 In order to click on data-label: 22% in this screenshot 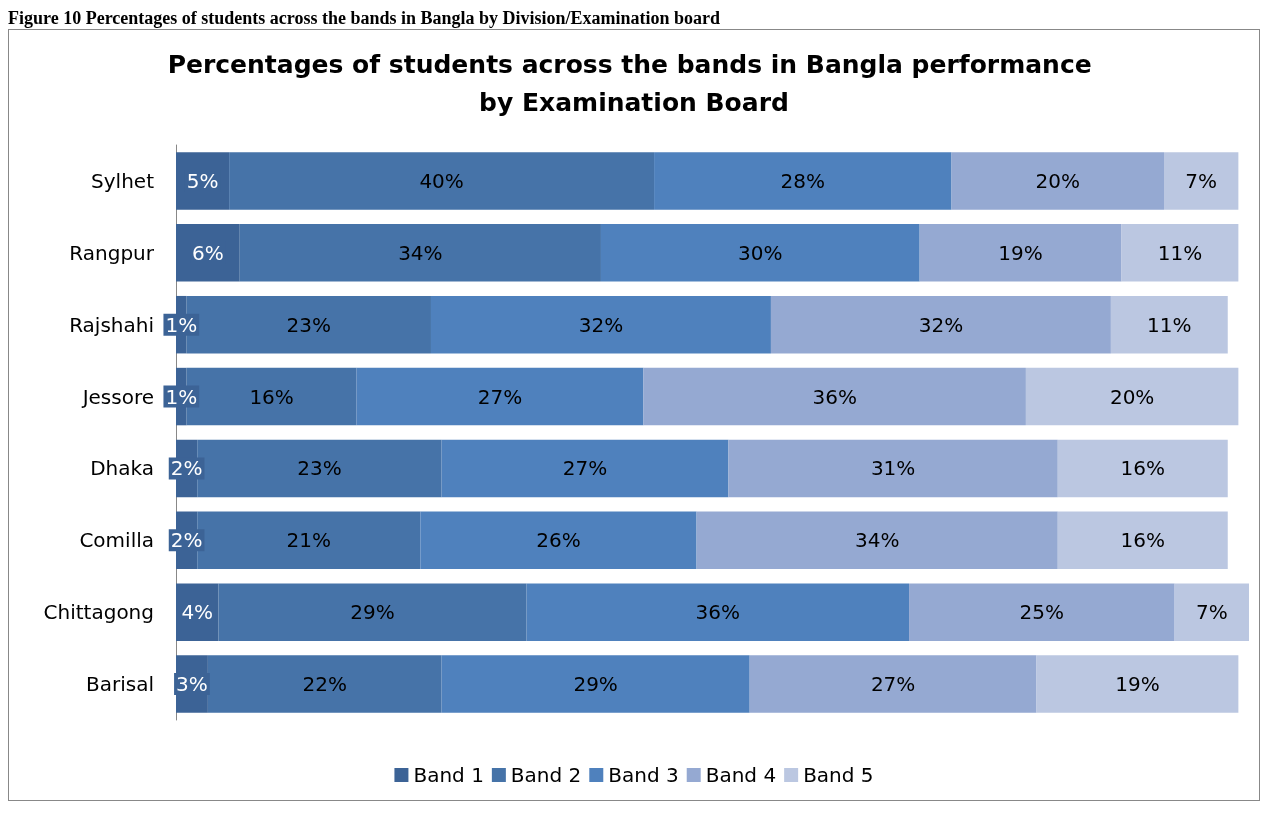, I will do `click(324, 684)`.